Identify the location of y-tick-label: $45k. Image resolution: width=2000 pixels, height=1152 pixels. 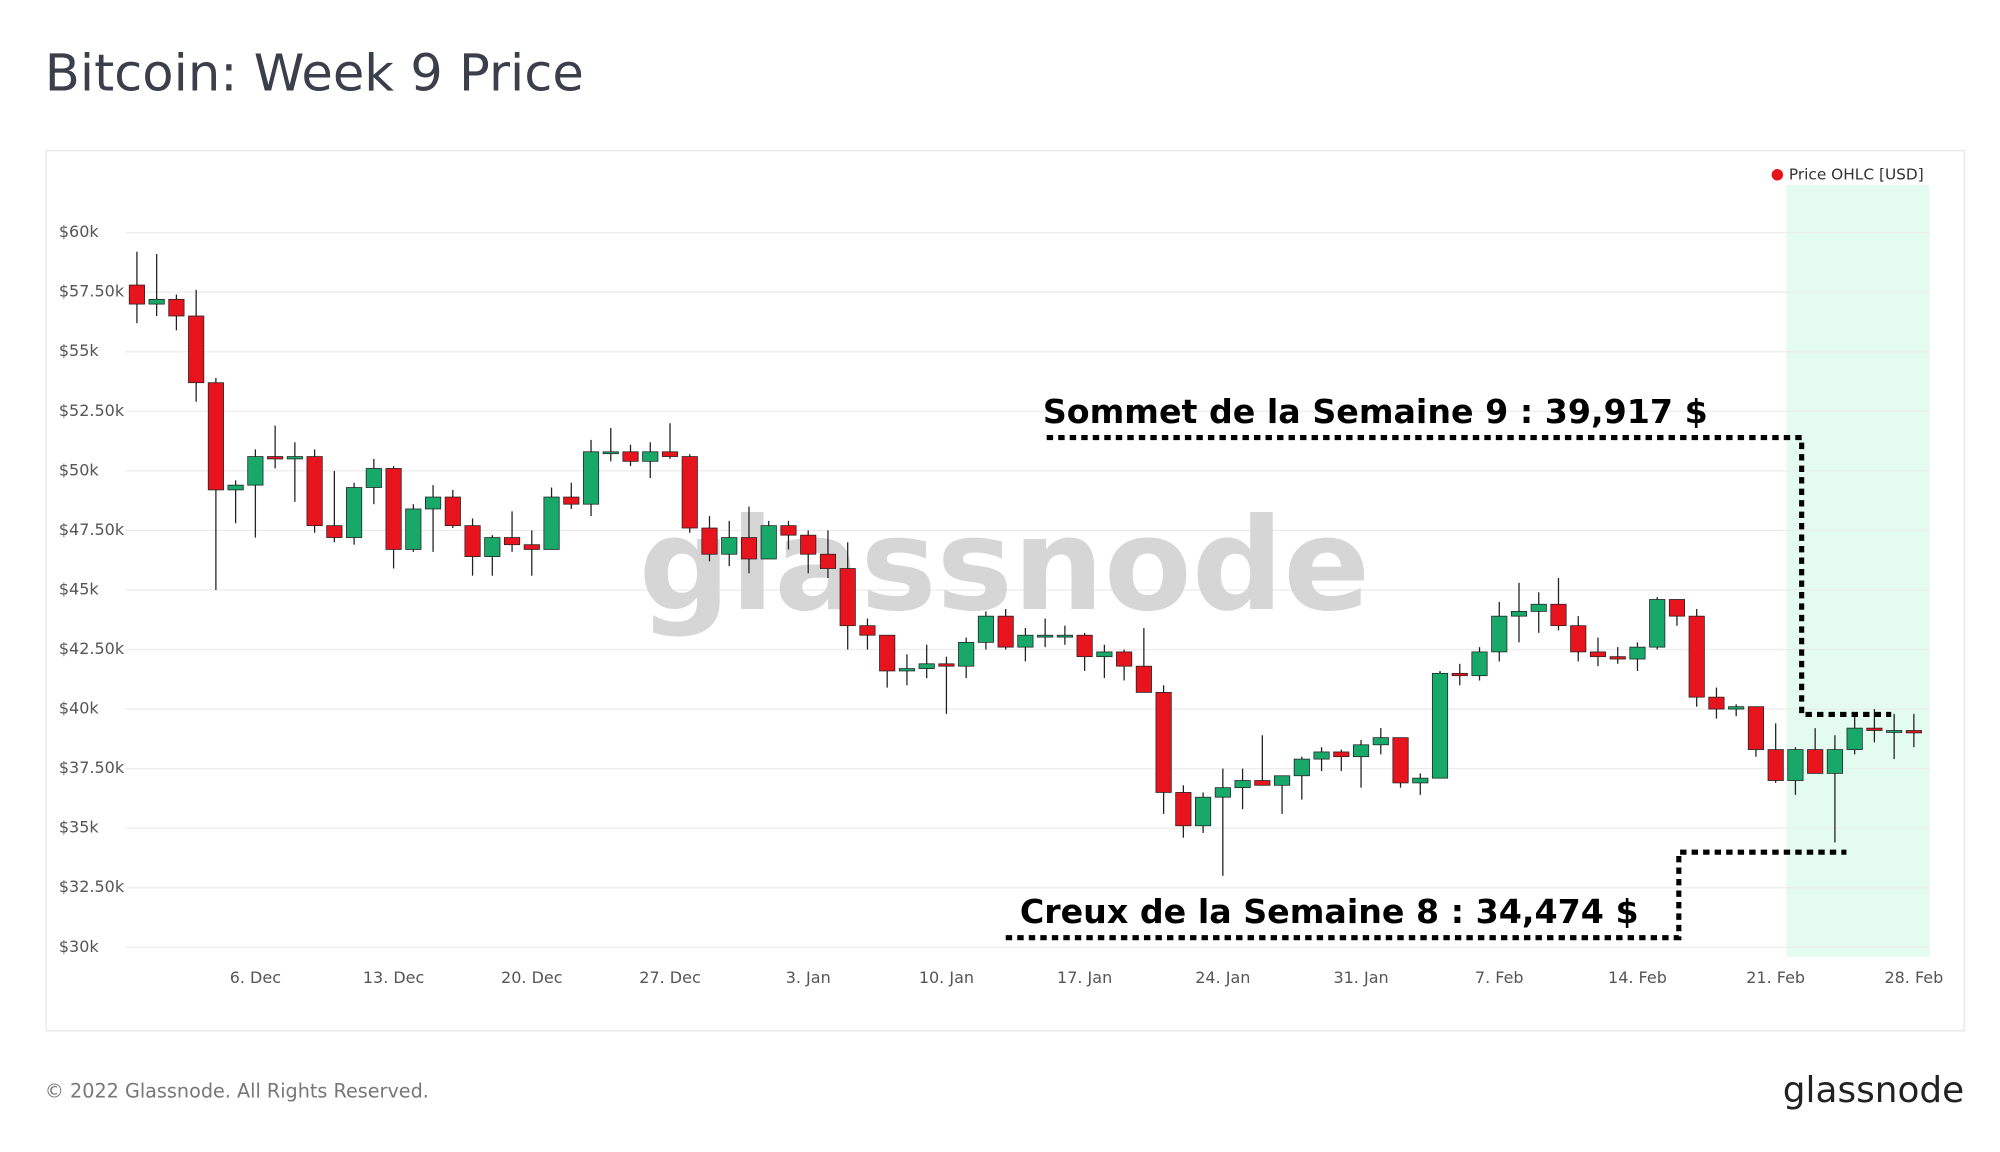
(79, 588).